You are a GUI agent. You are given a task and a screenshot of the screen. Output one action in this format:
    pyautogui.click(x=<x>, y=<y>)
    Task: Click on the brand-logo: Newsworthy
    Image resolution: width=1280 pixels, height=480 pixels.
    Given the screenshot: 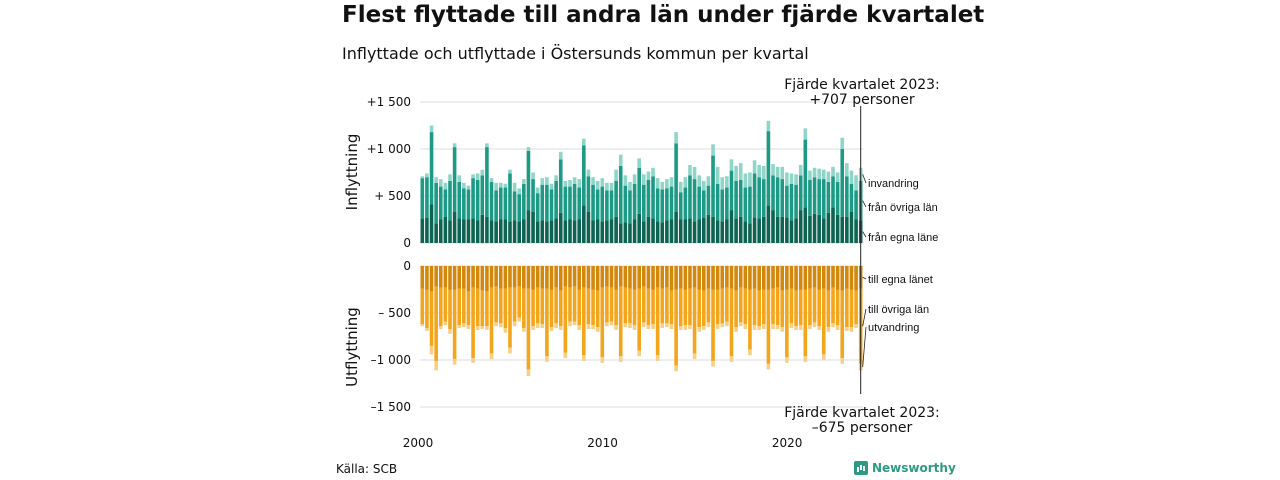 What is the action you would take?
    pyautogui.click(x=905, y=468)
    